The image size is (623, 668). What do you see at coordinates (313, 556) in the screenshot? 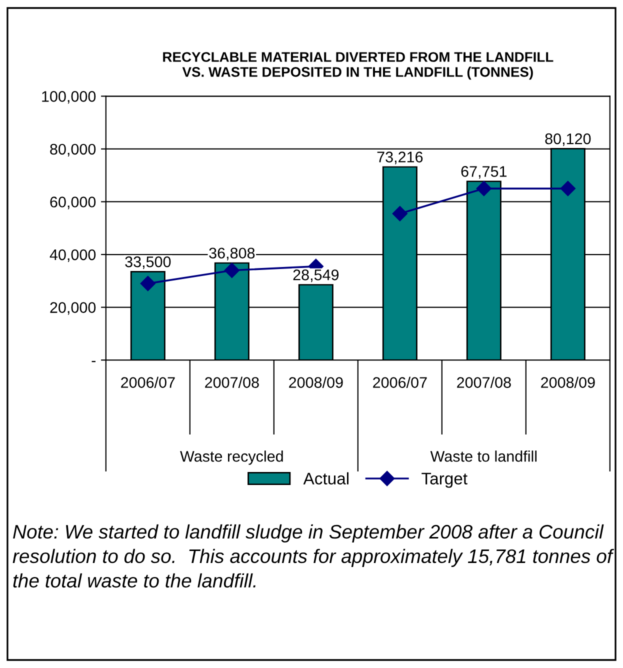
I see `text: Note: We started to landfill sludge in September 2008 after a Council resolution to do so. This accounts for approximately 15,781 tonnes of the total waste to the landfill.` at bounding box center [313, 556].